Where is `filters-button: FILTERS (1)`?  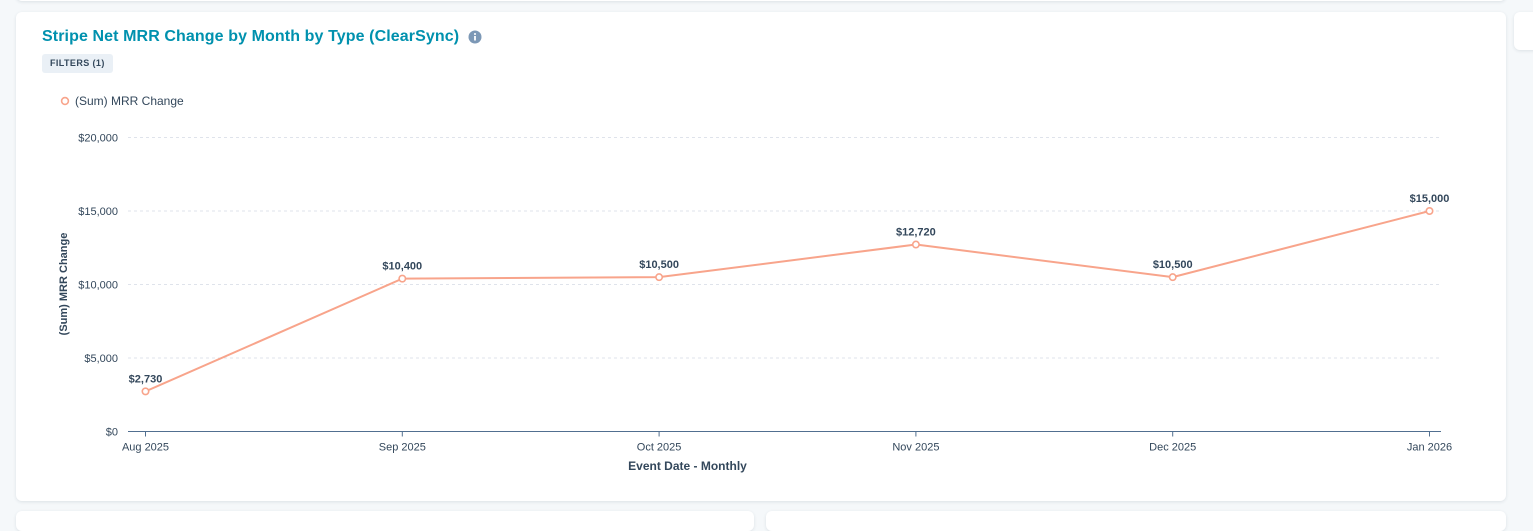 filters-button: FILTERS (1) is located at coordinates (77, 63).